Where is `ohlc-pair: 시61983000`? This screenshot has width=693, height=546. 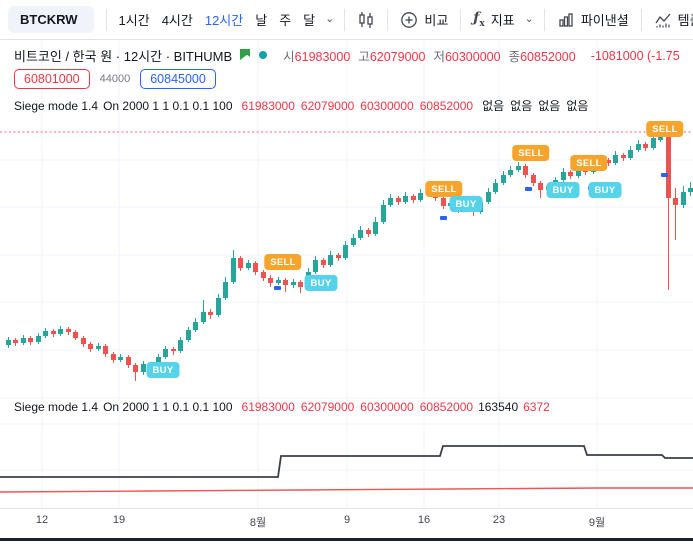 ohlc-pair: 시61983000 is located at coordinates (317, 57).